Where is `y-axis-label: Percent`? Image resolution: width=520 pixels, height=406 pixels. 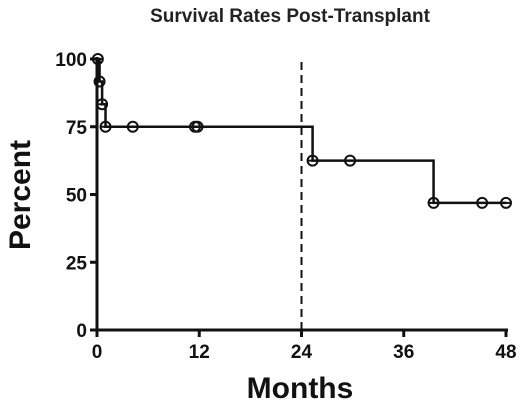 y-axis-label: Percent is located at coordinates (20, 195).